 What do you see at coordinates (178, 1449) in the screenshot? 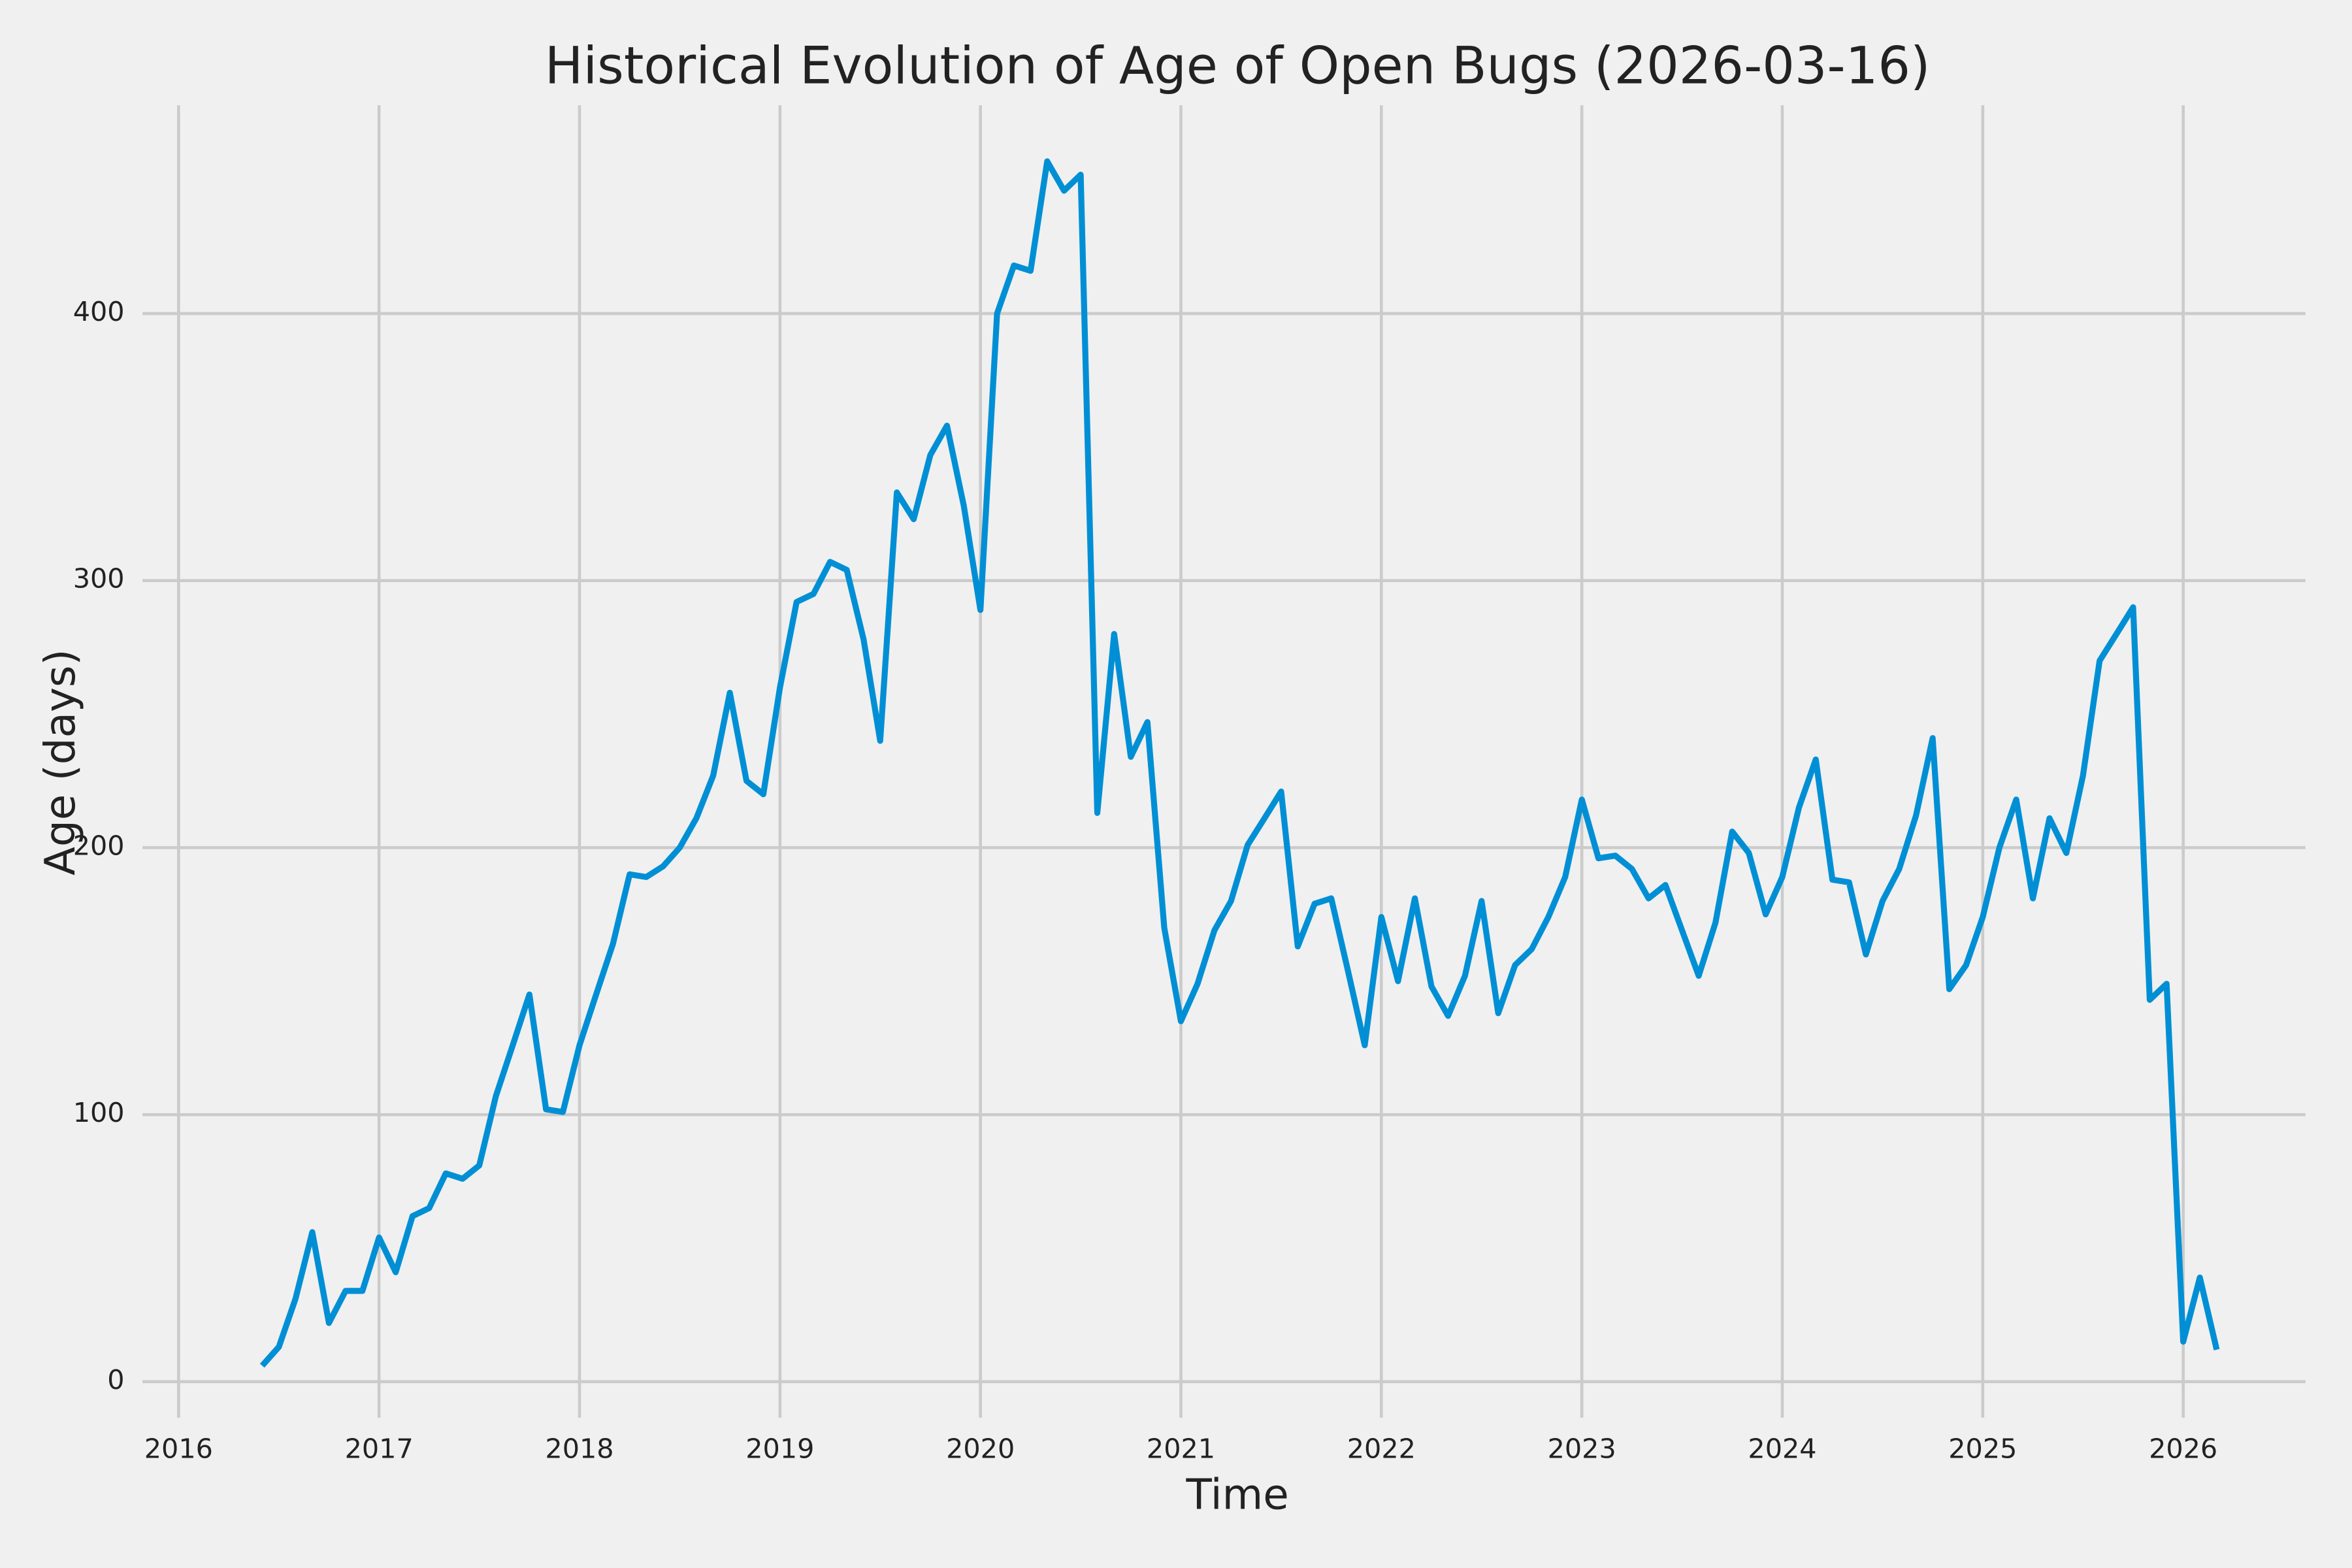
I see `x-tick-label: 2016` at bounding box center [178, 1449].